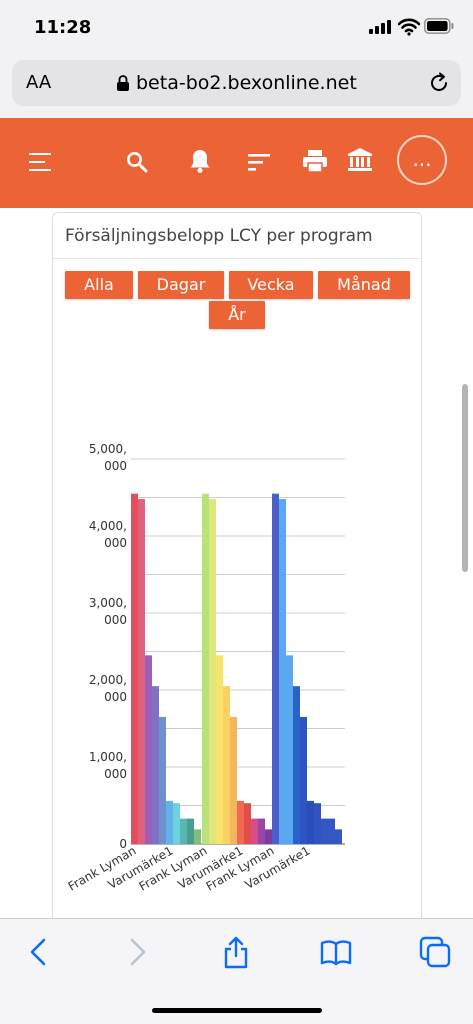 The width and height of the screenshot is (473, 1024). Describe the element at coordinates (360, 160) in the screenshot. I see `bank-icon` at that location.